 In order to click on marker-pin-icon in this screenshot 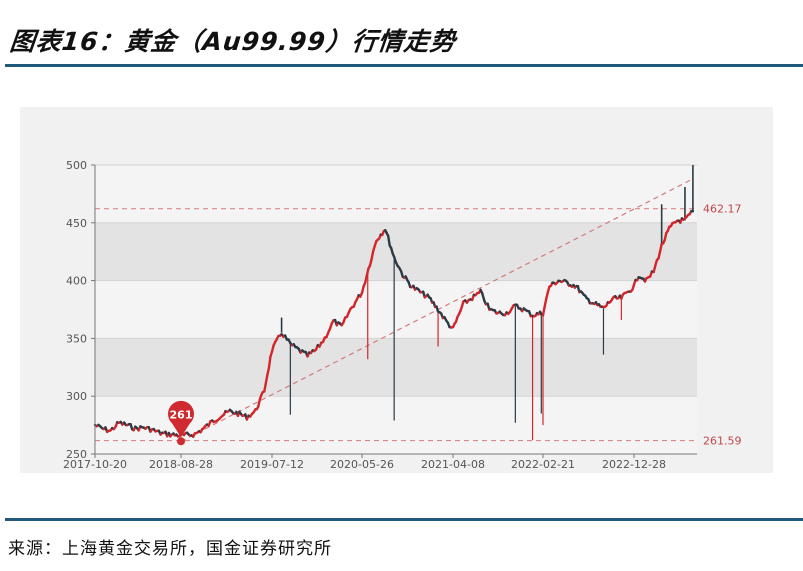, I will do `click(181, 419)`.